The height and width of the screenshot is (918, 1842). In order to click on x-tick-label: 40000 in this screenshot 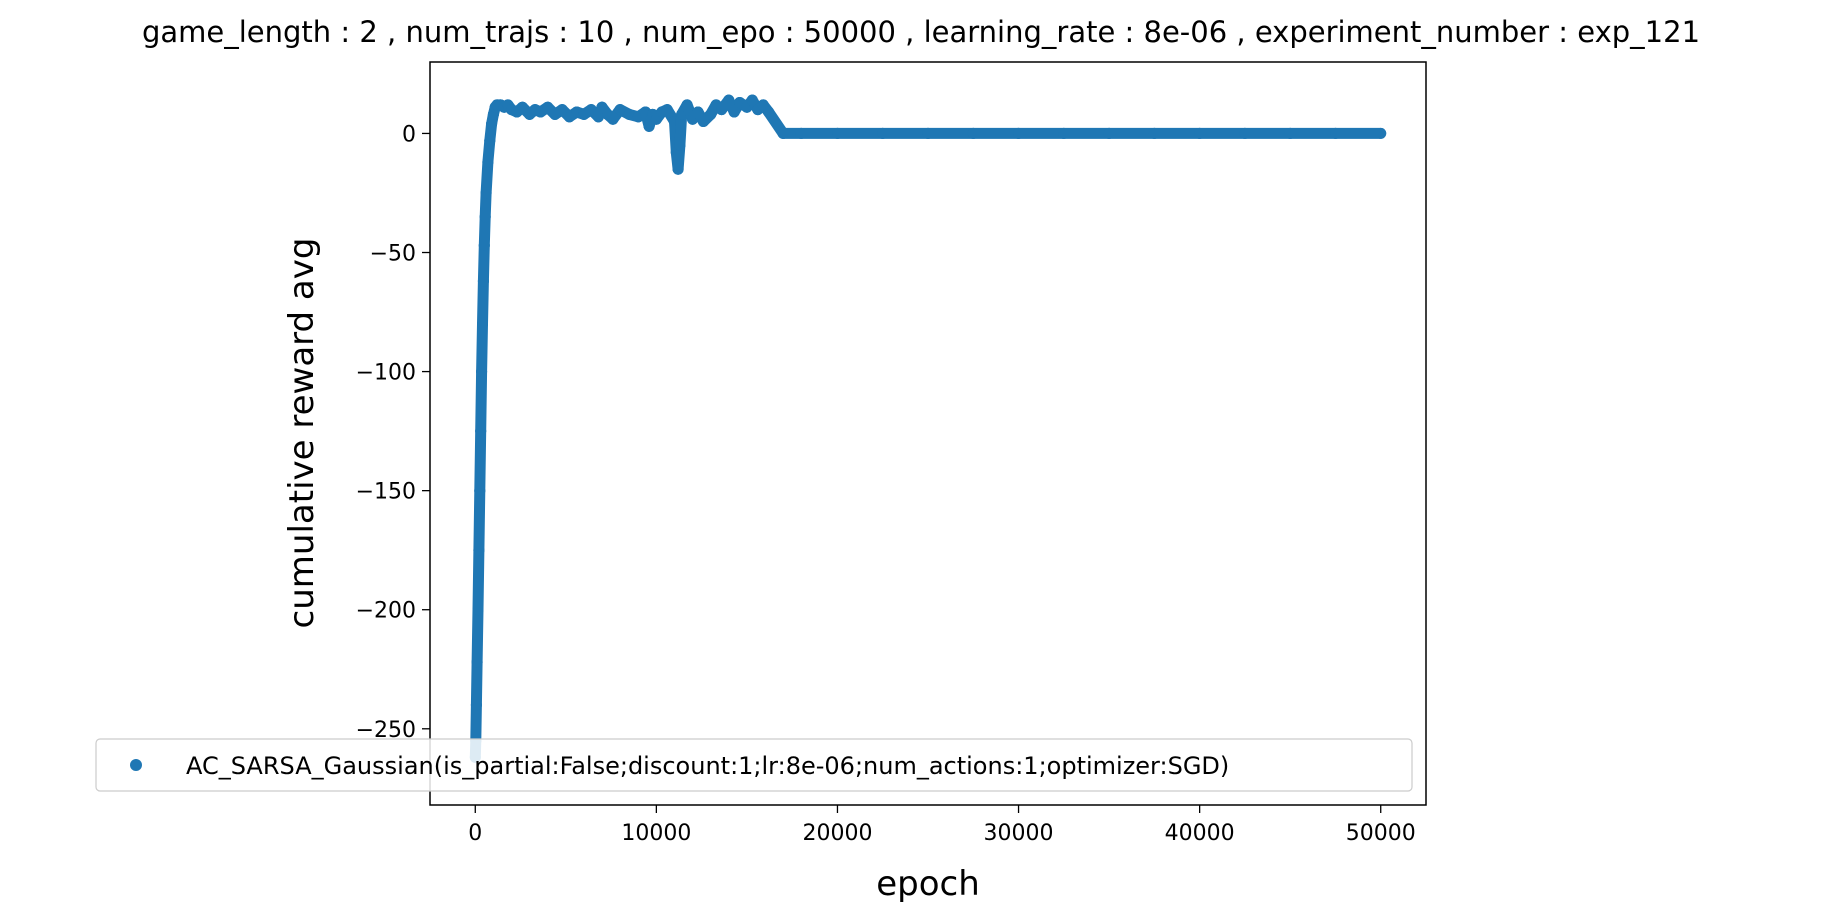, I will do `click(1200, 833)`.